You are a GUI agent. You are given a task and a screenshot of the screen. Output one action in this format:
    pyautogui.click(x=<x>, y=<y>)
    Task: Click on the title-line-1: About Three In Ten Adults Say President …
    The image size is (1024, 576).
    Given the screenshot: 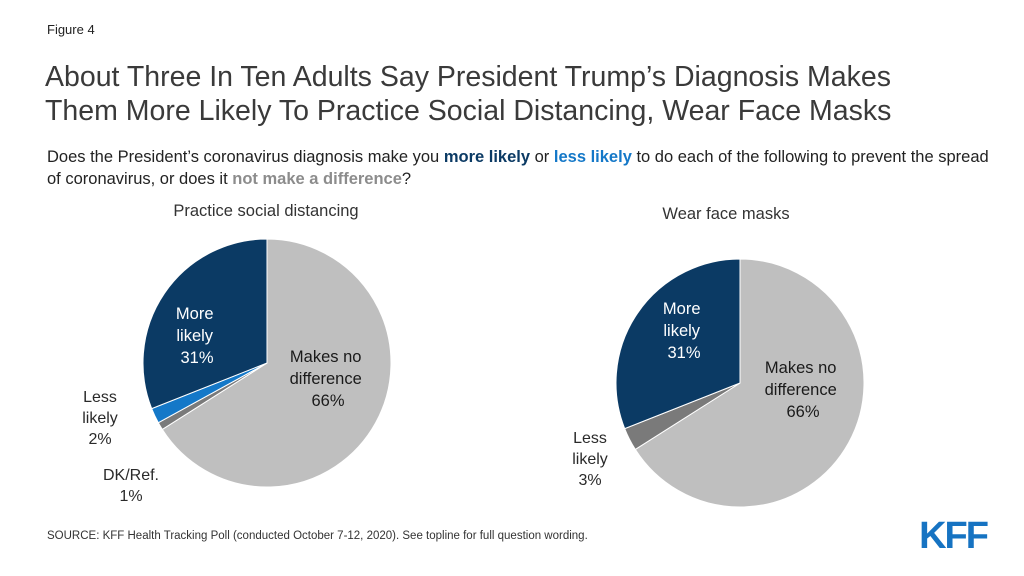 What is the action you would take?
    pyautogui.click(x=468, y=77)
    